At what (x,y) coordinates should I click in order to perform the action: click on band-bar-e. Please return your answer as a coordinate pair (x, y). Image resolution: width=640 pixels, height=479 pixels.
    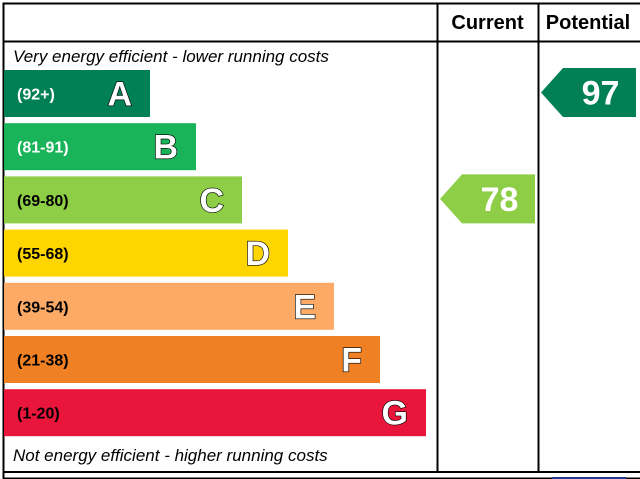
    Looking at the image, I should click on (169, 306).